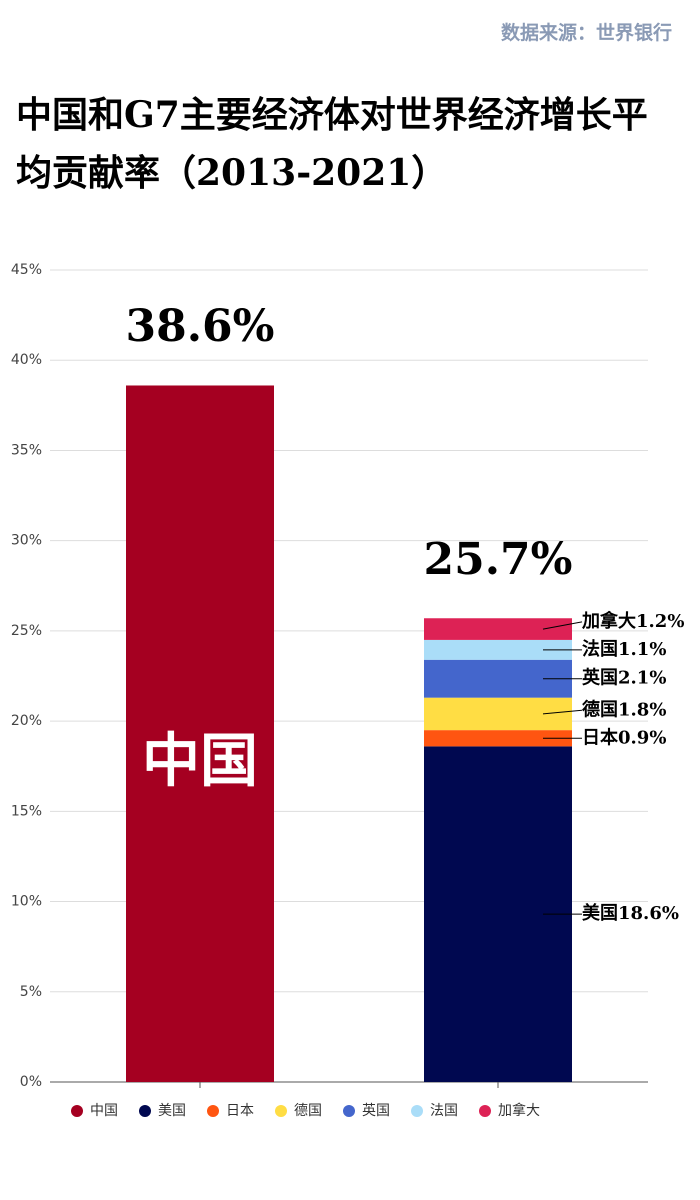 The width and height of the screenshot is (700, 1200). Describe the element at coordinates (630, 913) in the screenshot. I see `value-label: 美国18.6%` at that location.